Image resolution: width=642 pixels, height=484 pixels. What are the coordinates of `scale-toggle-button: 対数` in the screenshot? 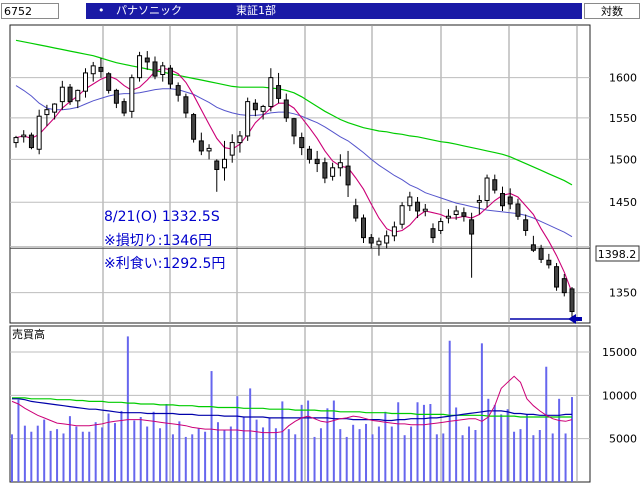 It's located at (612, 11).